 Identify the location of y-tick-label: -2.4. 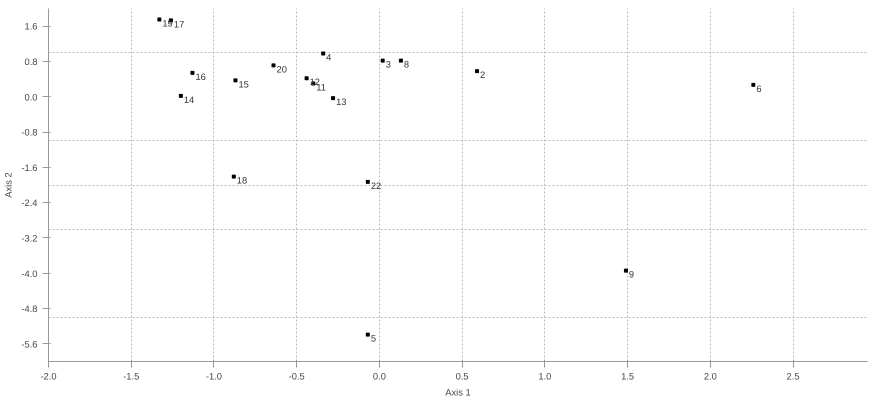
(29, 203).